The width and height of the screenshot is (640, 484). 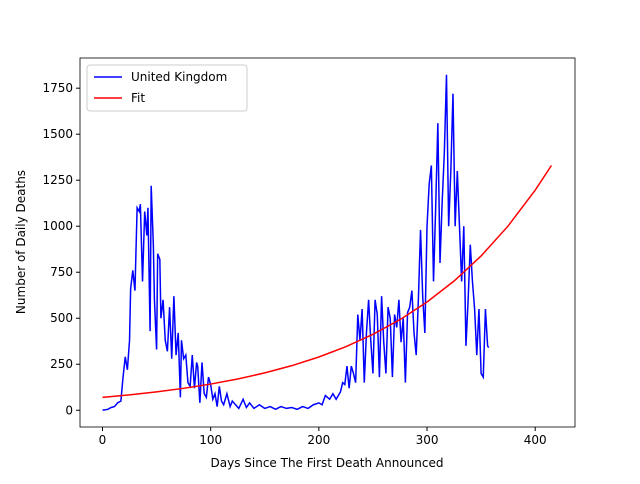 I want to click on y-tick-label: 1000, so click(x=57, y=226).